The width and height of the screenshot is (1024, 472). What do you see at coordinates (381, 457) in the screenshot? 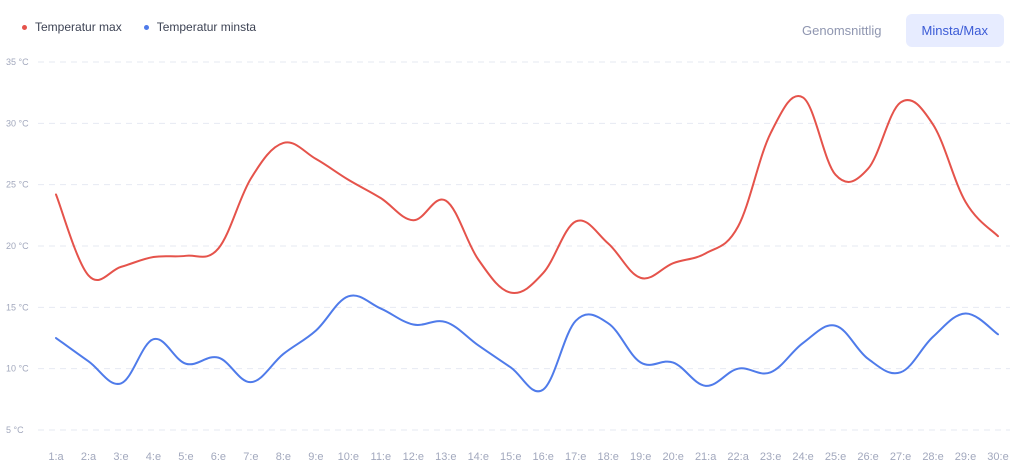
I see `x-tick-label: 11:e` at bounding box center [381, 457].